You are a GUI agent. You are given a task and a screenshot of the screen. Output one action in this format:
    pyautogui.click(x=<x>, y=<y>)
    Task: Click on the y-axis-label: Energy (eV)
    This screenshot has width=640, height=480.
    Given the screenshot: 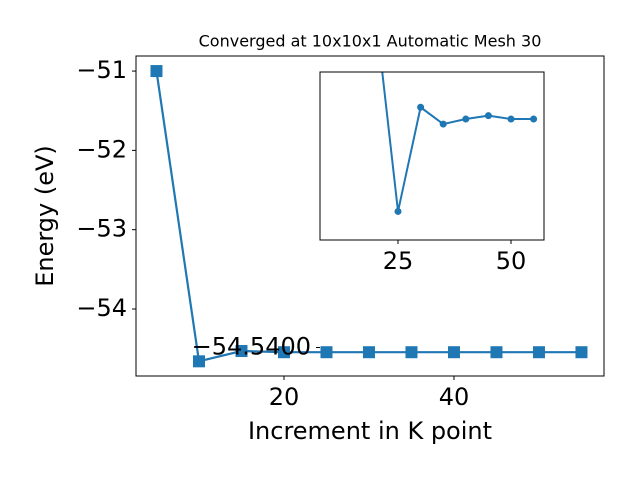 What is the action you would take?
    pyautogui.click(x=45, y=216)
    